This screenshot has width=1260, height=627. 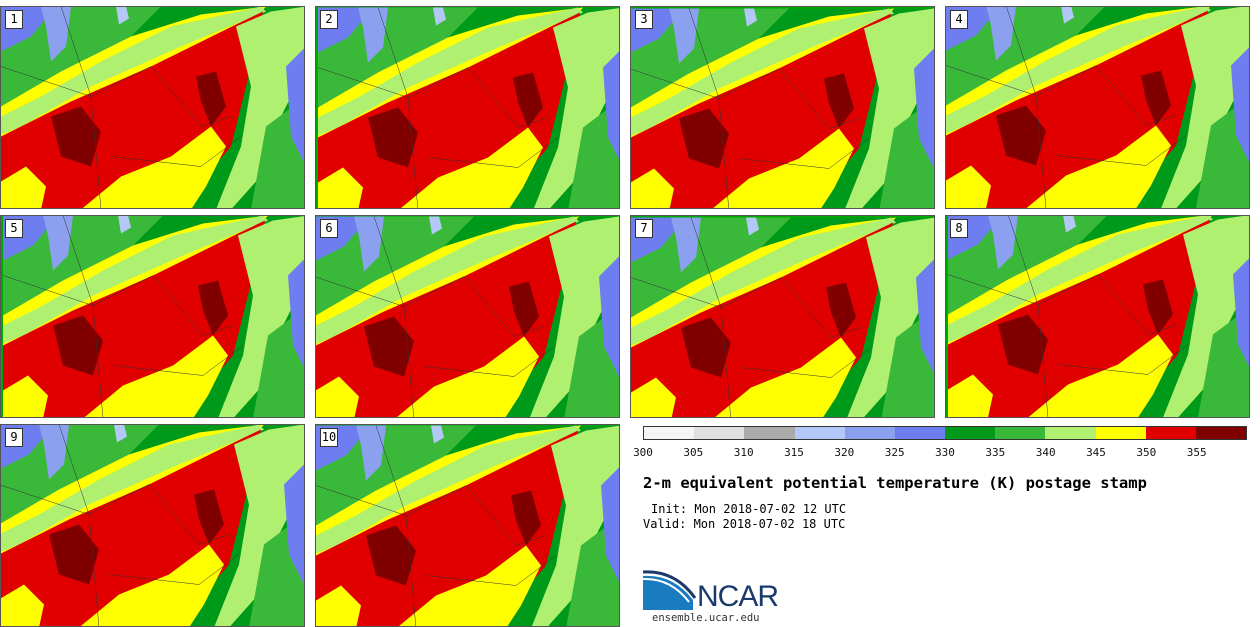 What do you see at coordinates (844, 452) in the screenshot?
I see `colorbar-tick-label: 320` at bounding box center [844, 452].